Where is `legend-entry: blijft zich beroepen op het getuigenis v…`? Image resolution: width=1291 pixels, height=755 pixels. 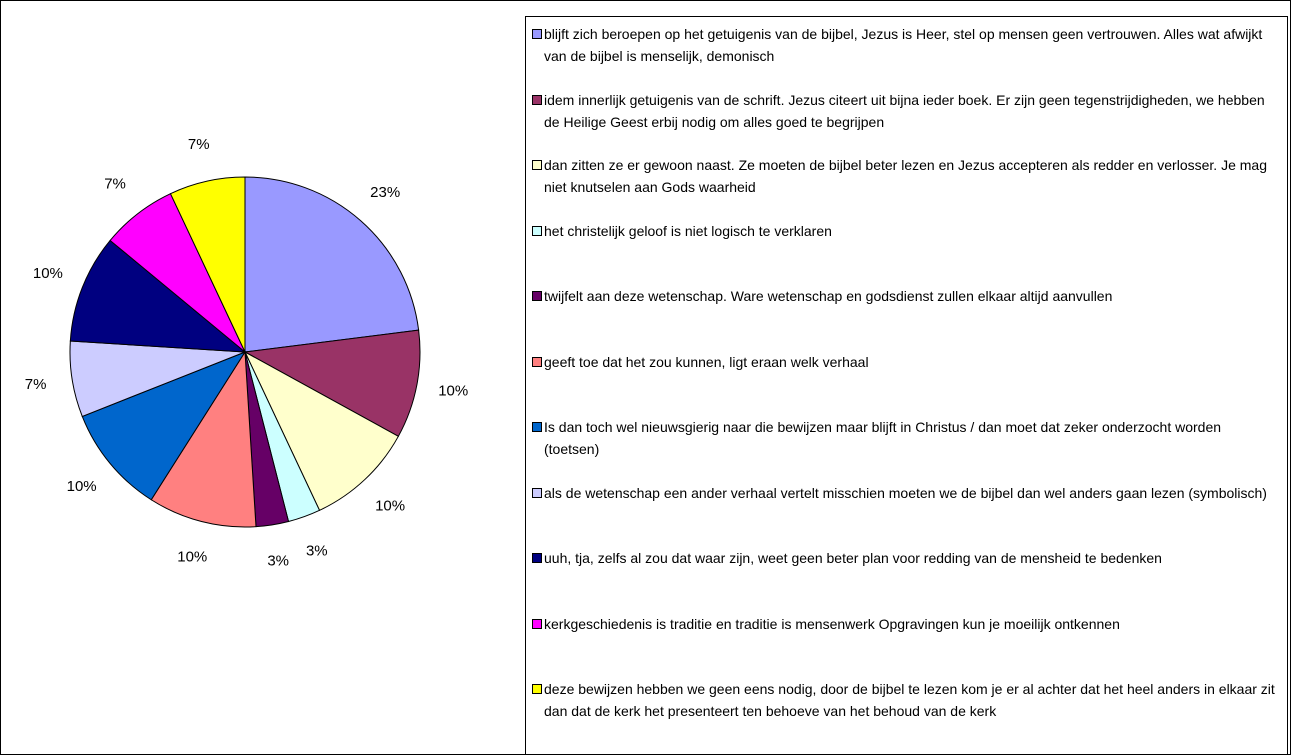 legend-entry: blijft zich beroepen op het getuigenis v… is located at coordinates (906, 45).